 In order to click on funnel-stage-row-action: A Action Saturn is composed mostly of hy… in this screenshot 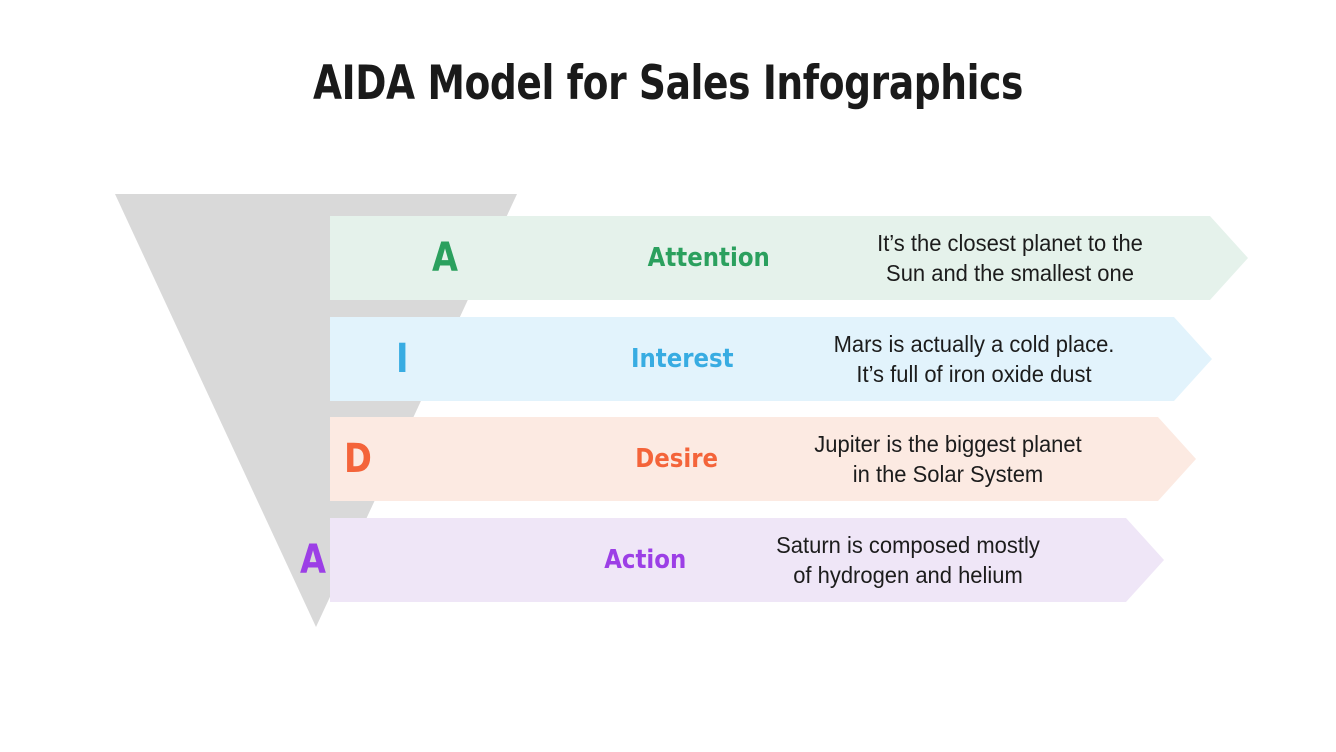, I will do `click(732, 560)`.